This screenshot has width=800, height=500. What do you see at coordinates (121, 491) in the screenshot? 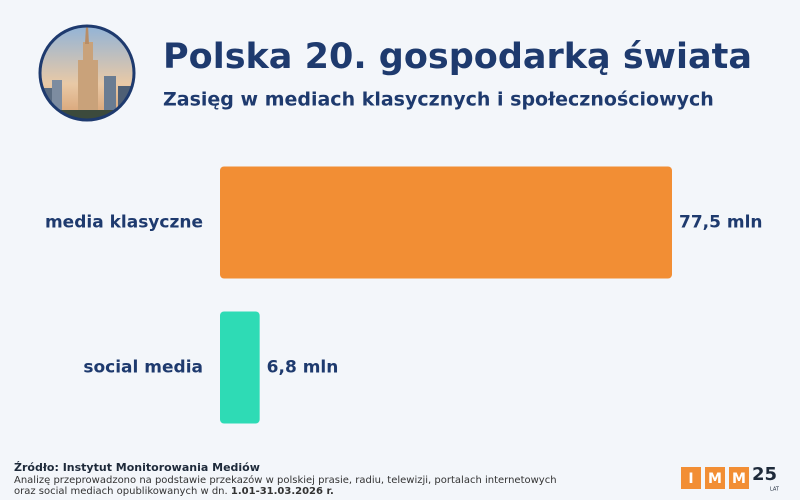
I see `note-text: oraz social mediach opublikowanych w dn.` at bounding box center [121, 491].